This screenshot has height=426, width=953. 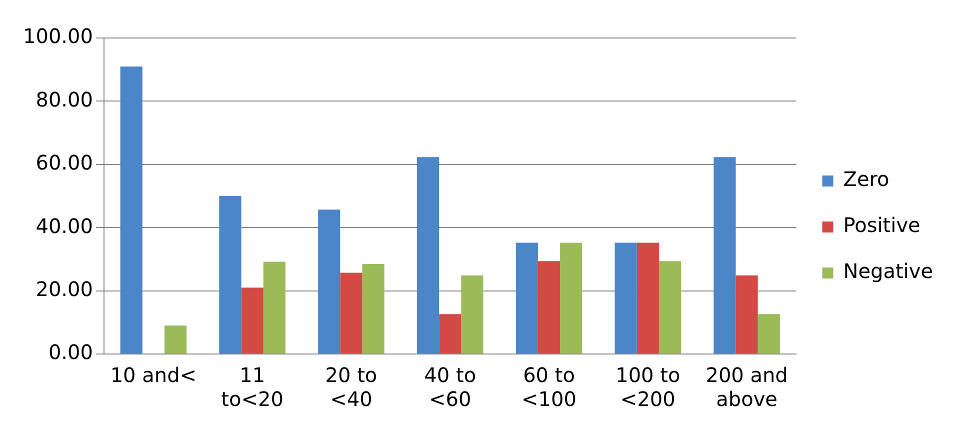 I want to click on y-tick-label: 20.00, so click(x=64, y=289).